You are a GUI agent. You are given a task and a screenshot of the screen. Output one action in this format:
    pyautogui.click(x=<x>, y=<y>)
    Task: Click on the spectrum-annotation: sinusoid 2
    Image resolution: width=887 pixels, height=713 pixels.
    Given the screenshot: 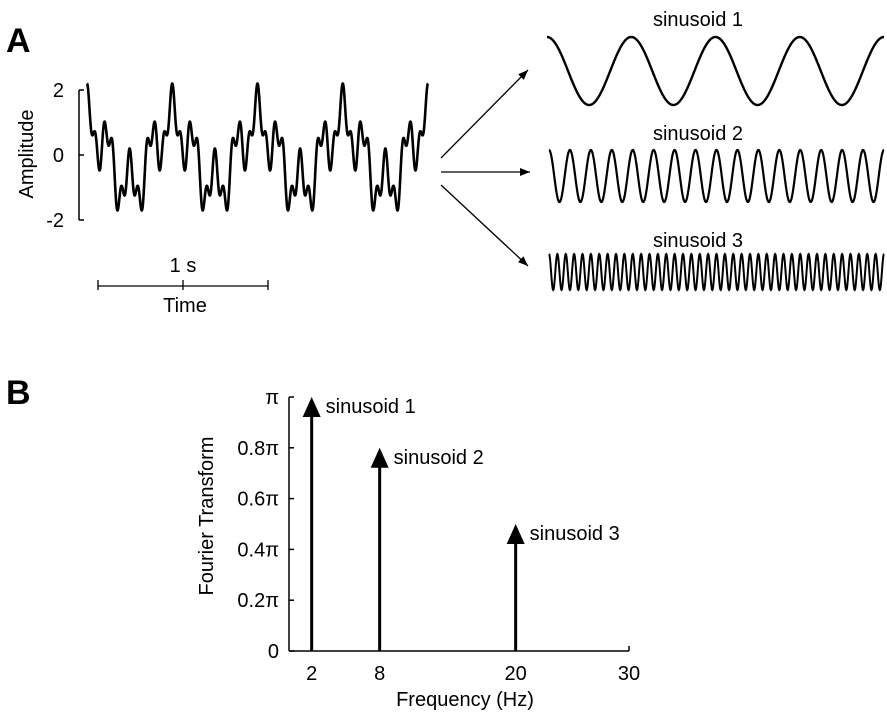 What is the action you would take?
    pyautogui.click(x=439, y=458)
    